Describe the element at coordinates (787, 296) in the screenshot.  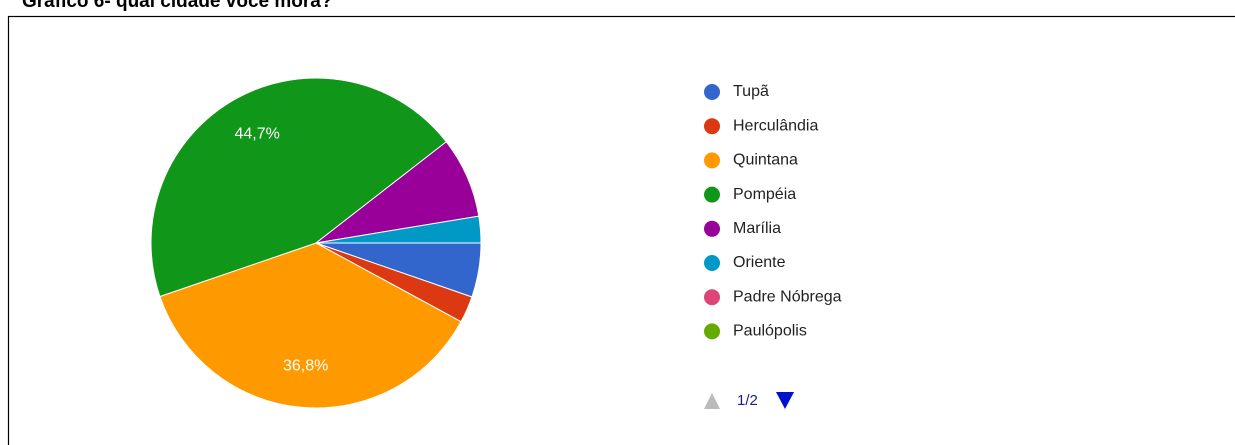
I see `legend-label: Padre Nóbrega` at that location.